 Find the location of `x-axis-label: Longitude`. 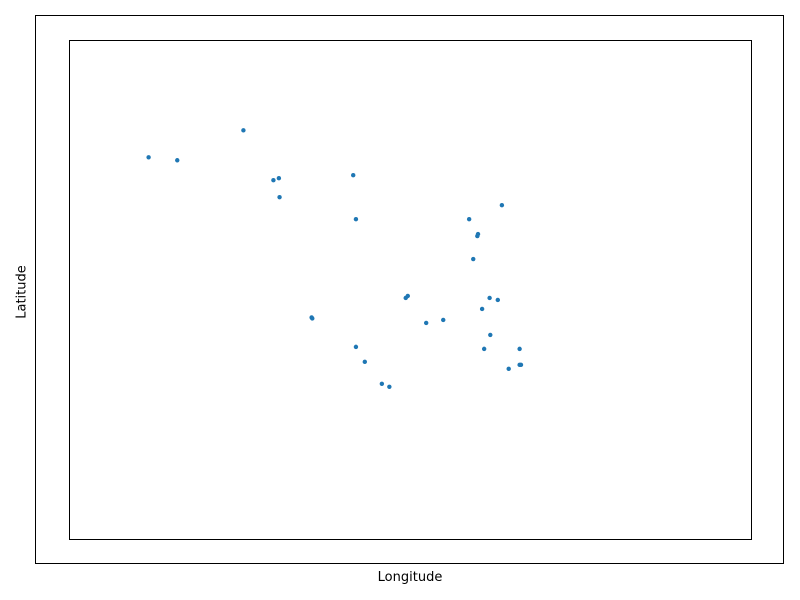

x-axis-label: Longitude is located at coordinates (410, 577).